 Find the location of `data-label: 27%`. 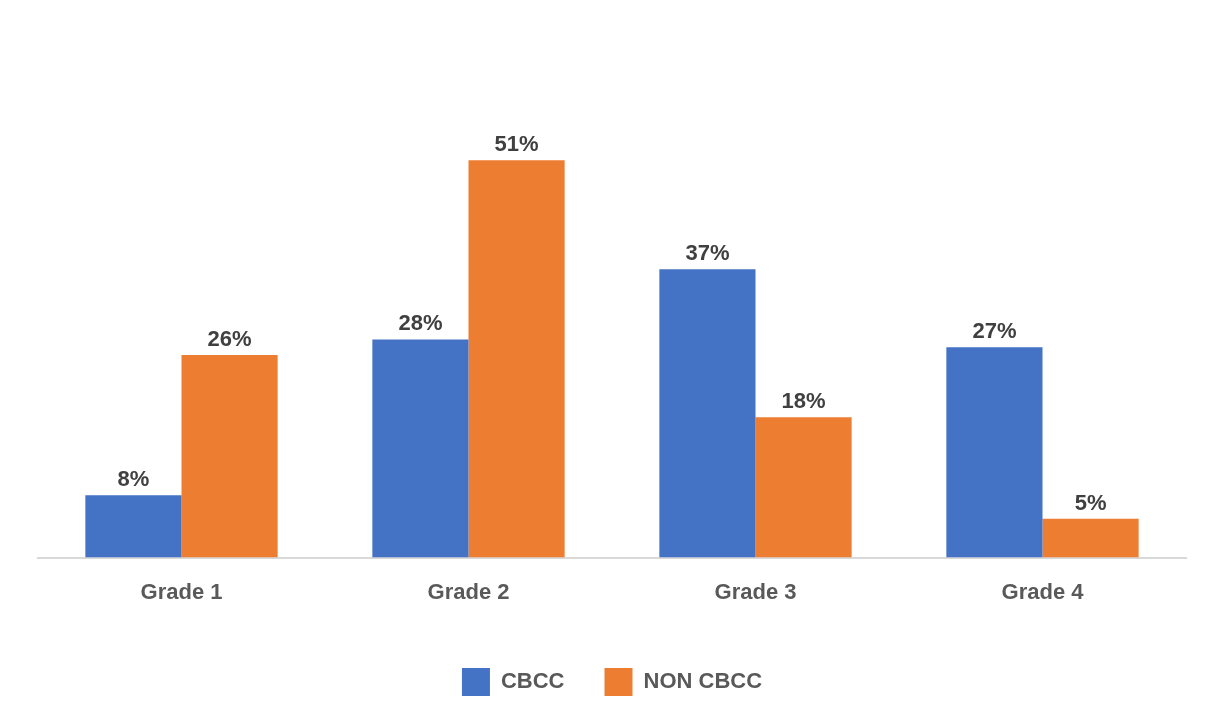

data-label: 27% is located at coordinates (994, 331).